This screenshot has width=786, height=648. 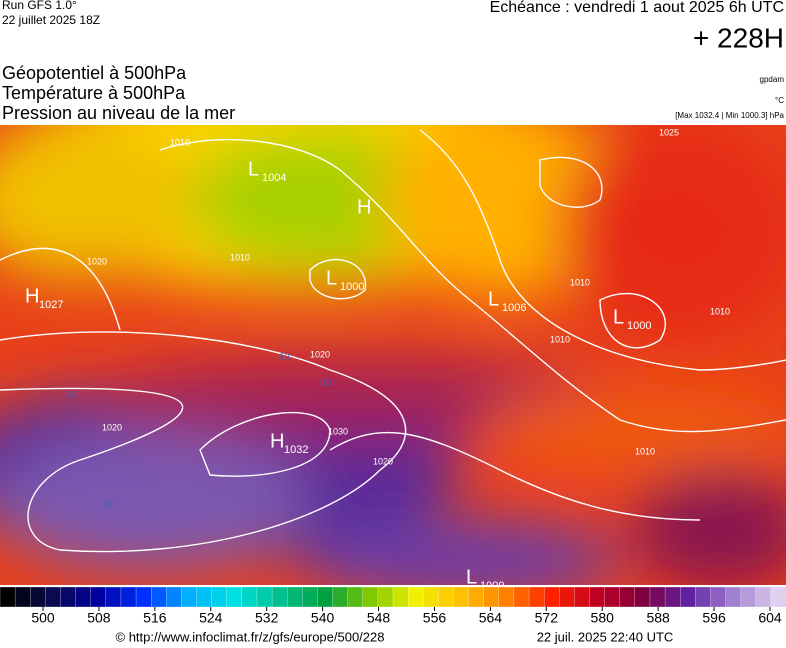 What do you see at coordinates (274, 178) in the screenshot?
I see `center-value: 1004` at bounding box center [274, 178].